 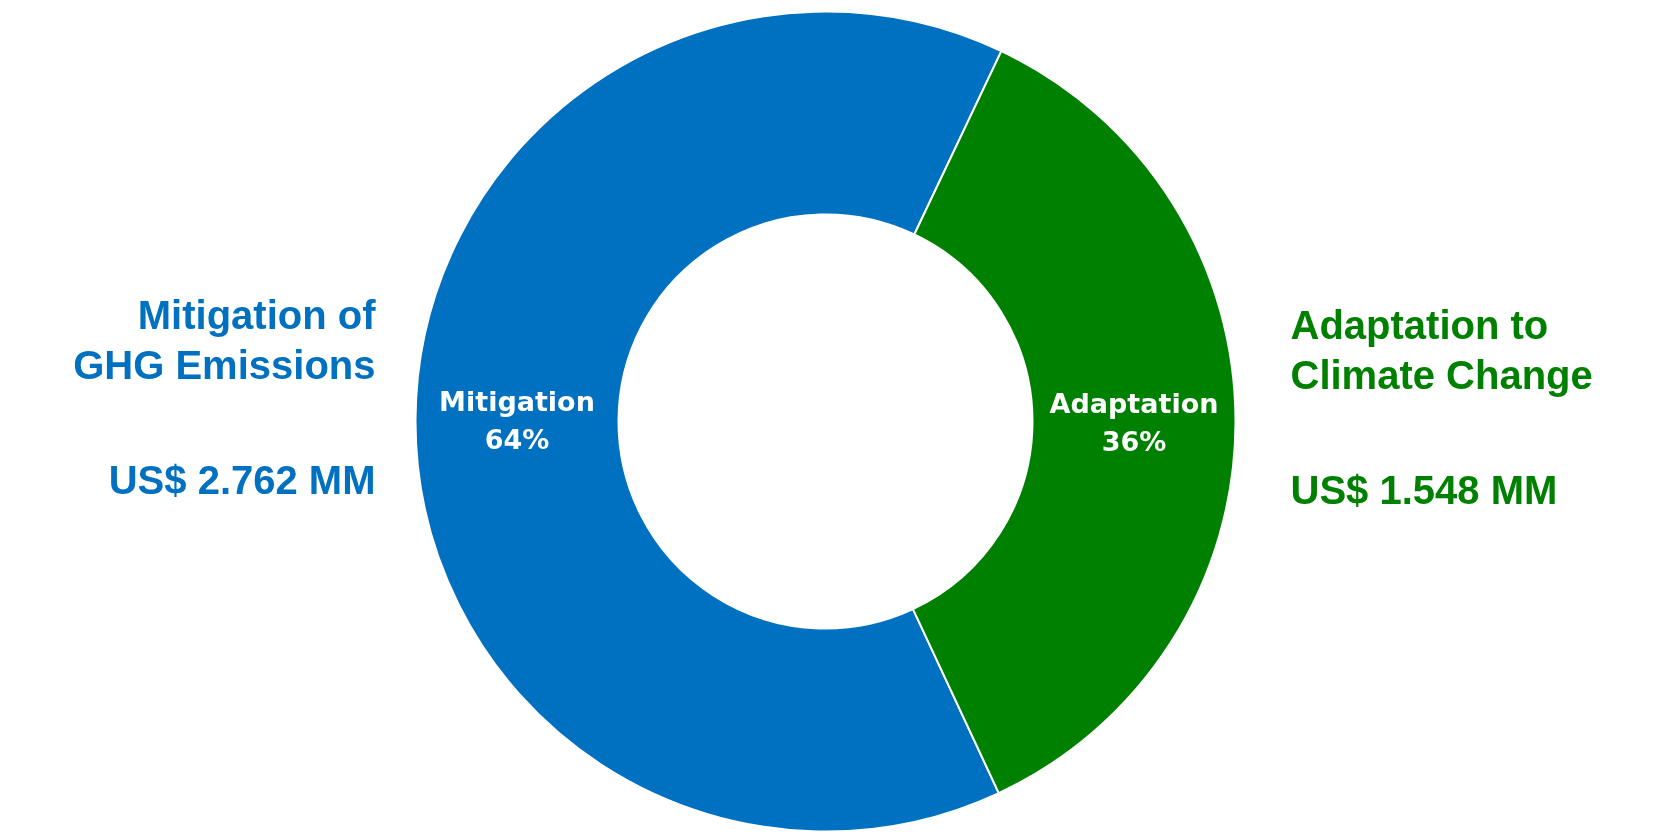 I want to click on text: US$ 1.548 MM, so click(x=1424, y=489).